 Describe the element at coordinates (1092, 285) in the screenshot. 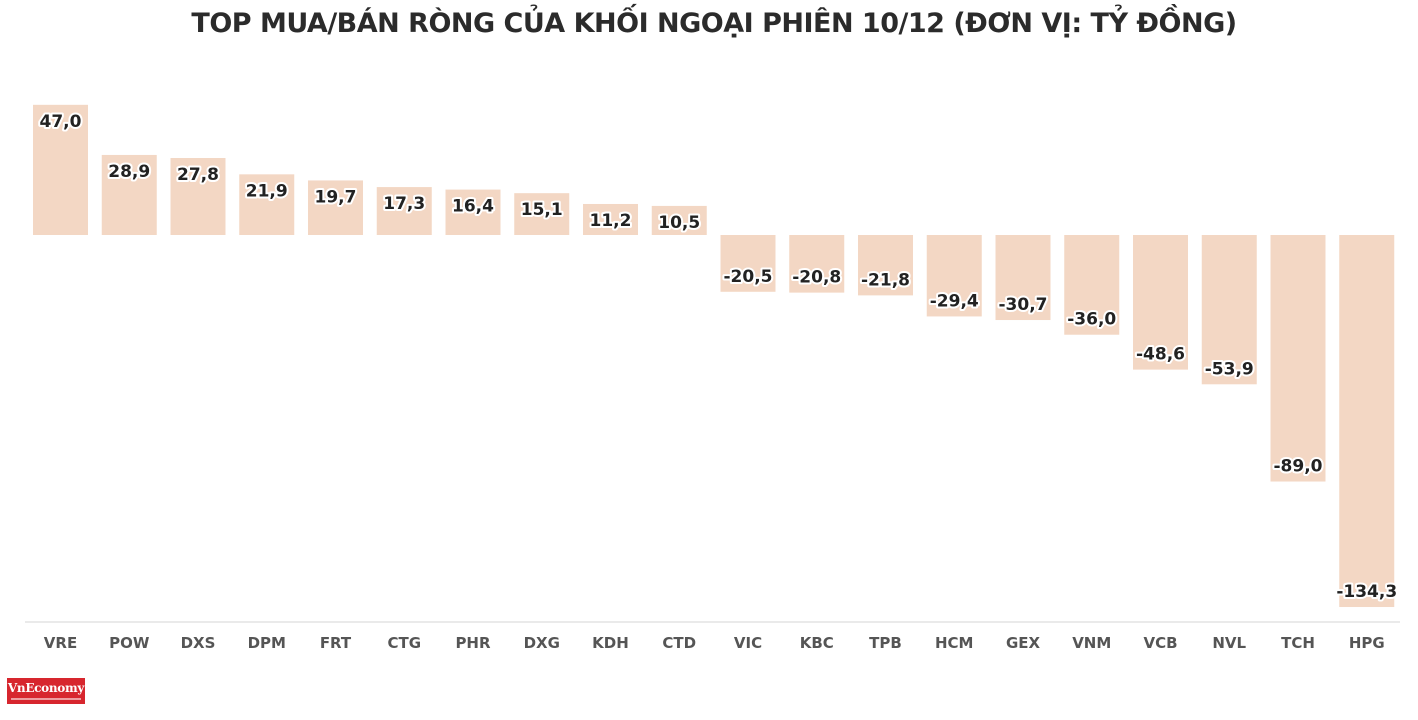

I see `bar-vnm` at that location.